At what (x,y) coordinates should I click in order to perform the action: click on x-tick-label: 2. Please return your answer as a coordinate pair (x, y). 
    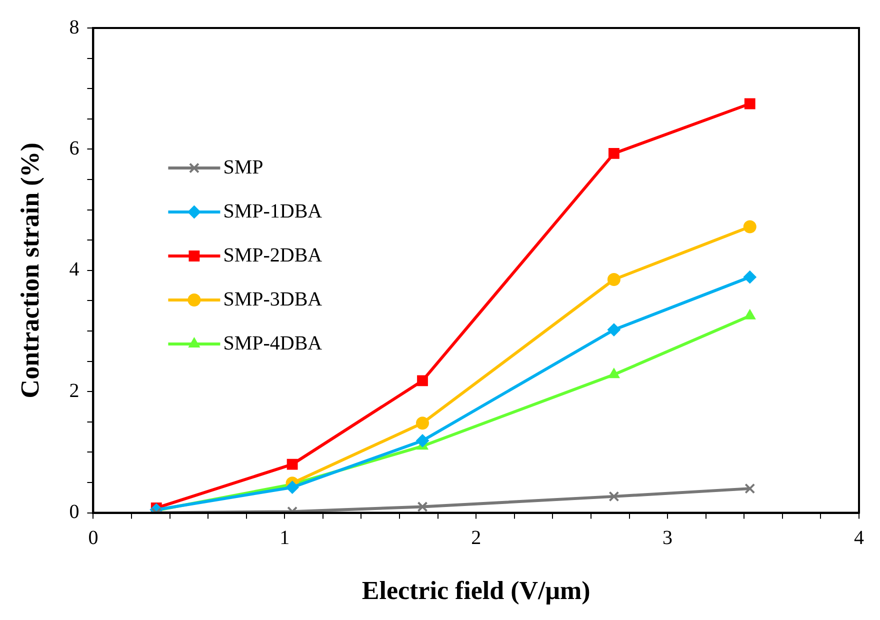
    Looking at the image, I should click on (476, 538).